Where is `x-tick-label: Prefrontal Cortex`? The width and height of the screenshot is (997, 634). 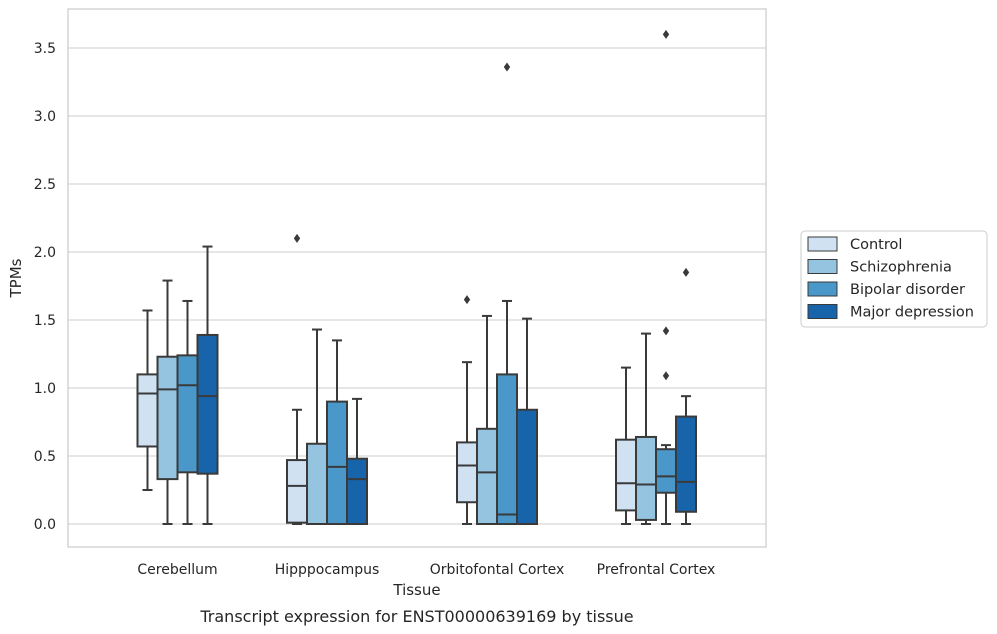
x-tick-label: Prefrontal Cortex is located at coordinates (656, 570).